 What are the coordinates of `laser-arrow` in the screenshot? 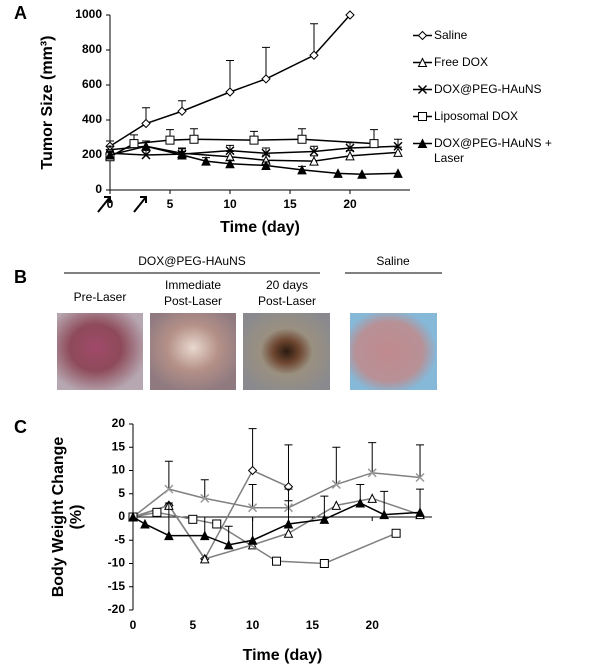 It's located at (140, 204).